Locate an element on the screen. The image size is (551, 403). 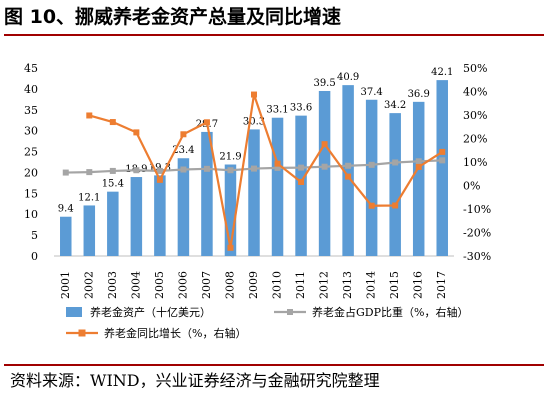
figure-title: 图 10、挪威养老金资产总量及同比增速 is located at coordinates (173, 17).